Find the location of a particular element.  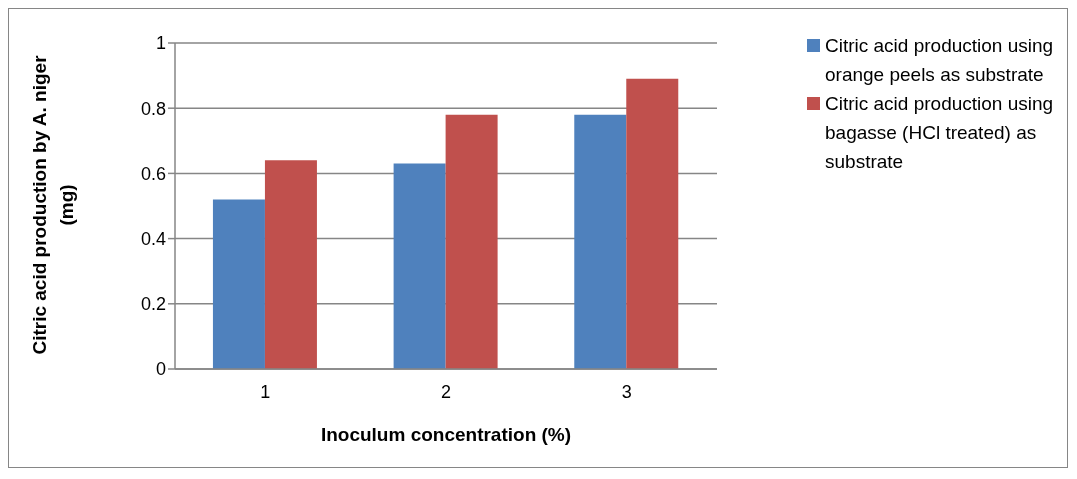

x-tick-label: 1 is located at coordinates (265, 391).